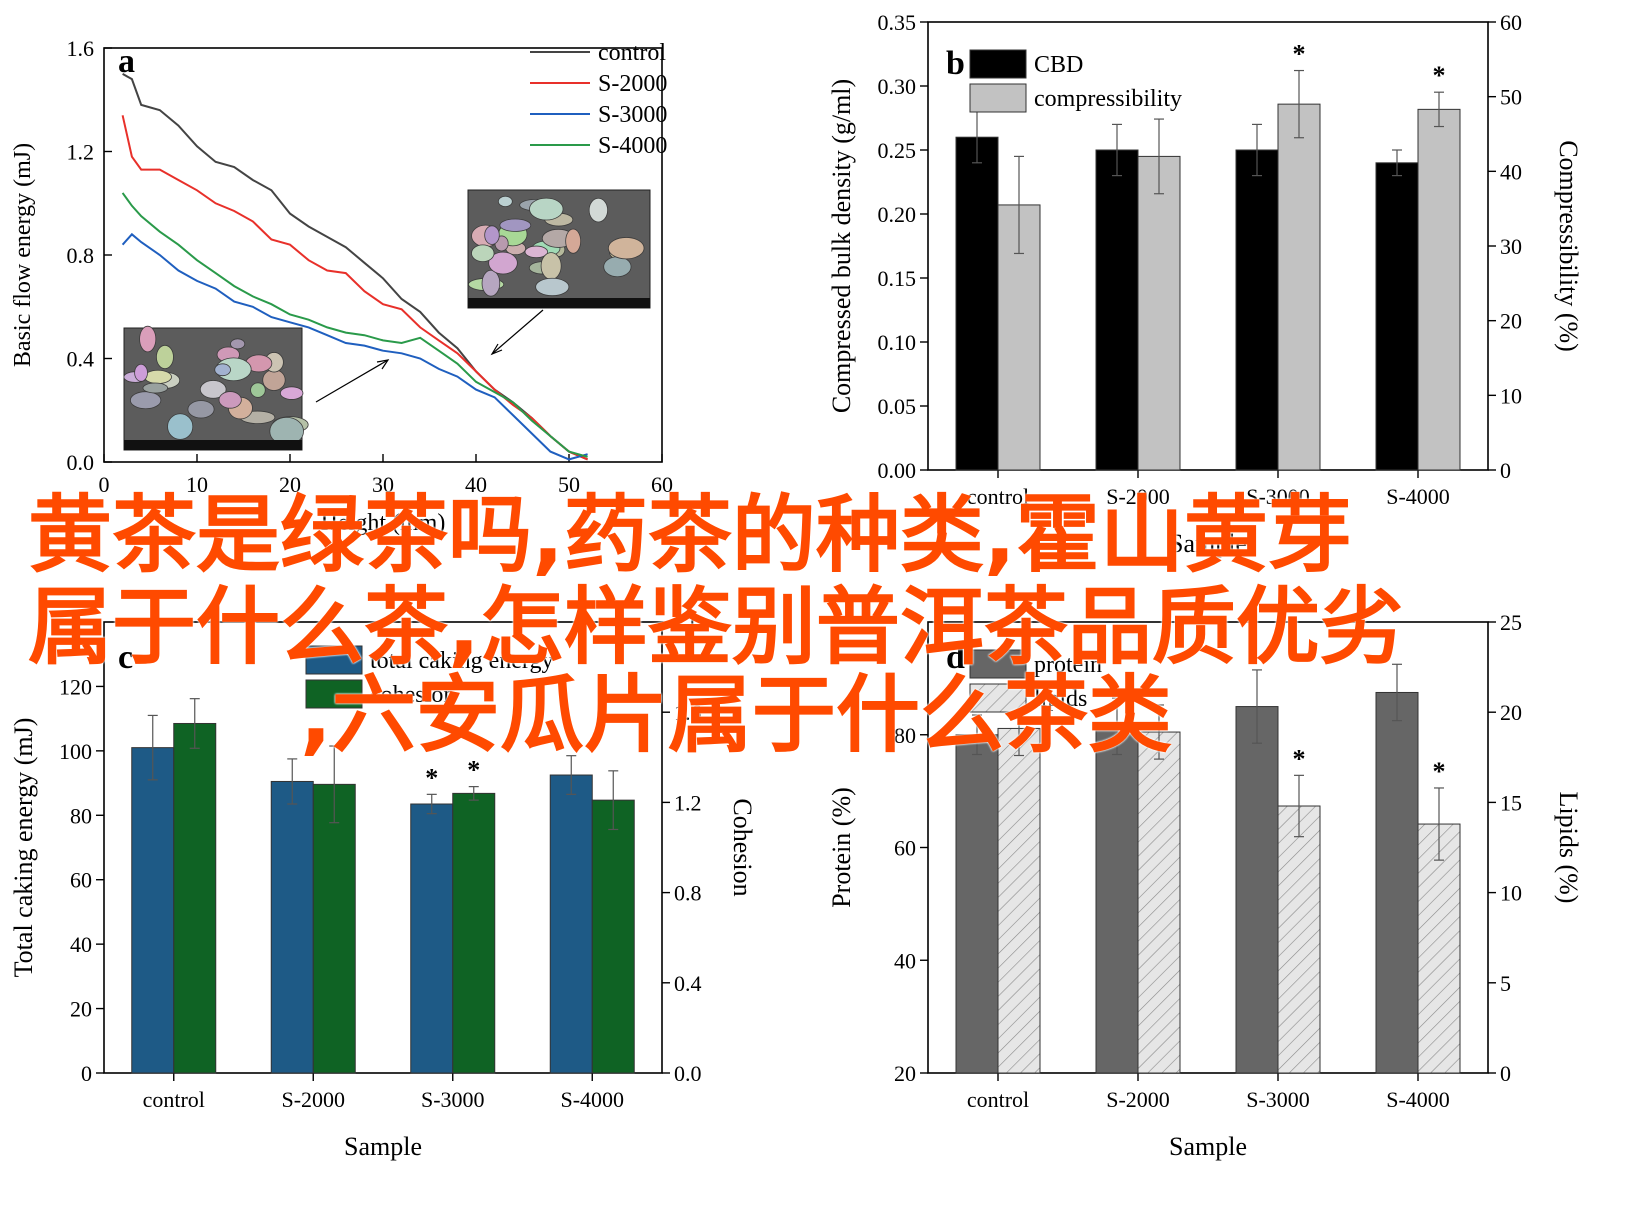 The height and width of the screenshot is (1226, 1649). What do you see at coordinates (432, 938) in the screenshot?
I see `bar-total caking energy-S-3000` at bounding box center [432, 938].